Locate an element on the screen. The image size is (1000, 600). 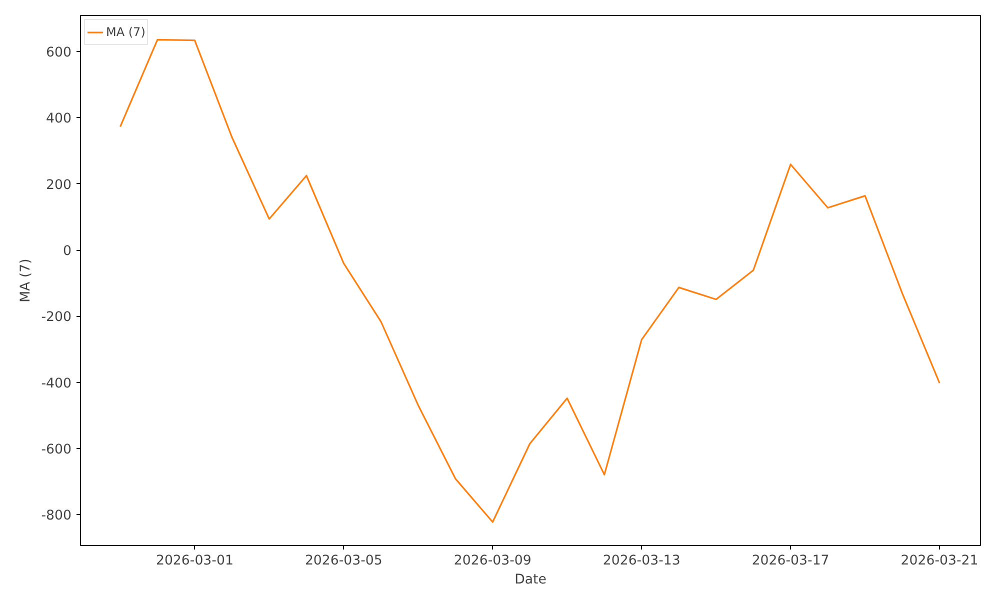
y-tick-label: -600 is located at coordinates (56, 450).